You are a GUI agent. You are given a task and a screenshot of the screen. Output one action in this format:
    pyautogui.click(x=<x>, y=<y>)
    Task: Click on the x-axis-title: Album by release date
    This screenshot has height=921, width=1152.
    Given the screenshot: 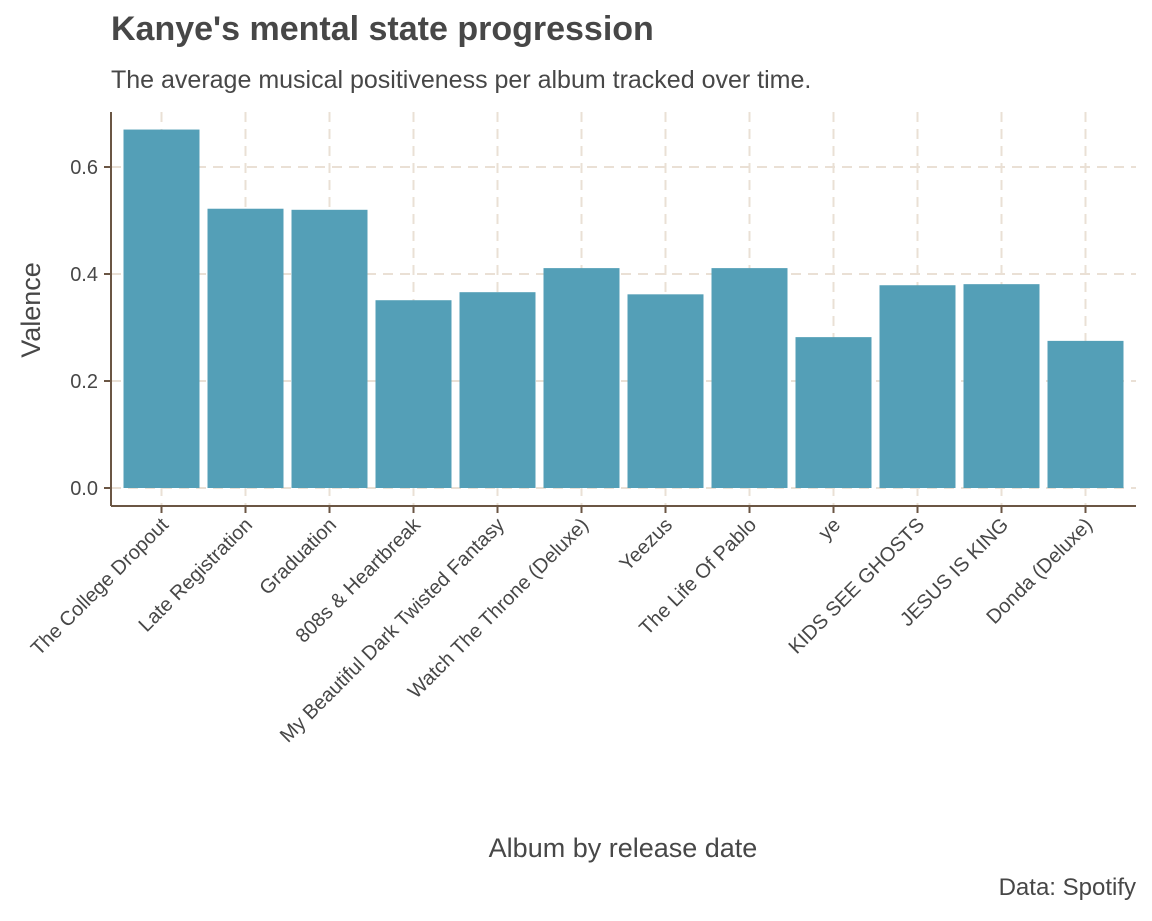 What is the action you would take?
    pyautogui.click(x=623, y=848)
    